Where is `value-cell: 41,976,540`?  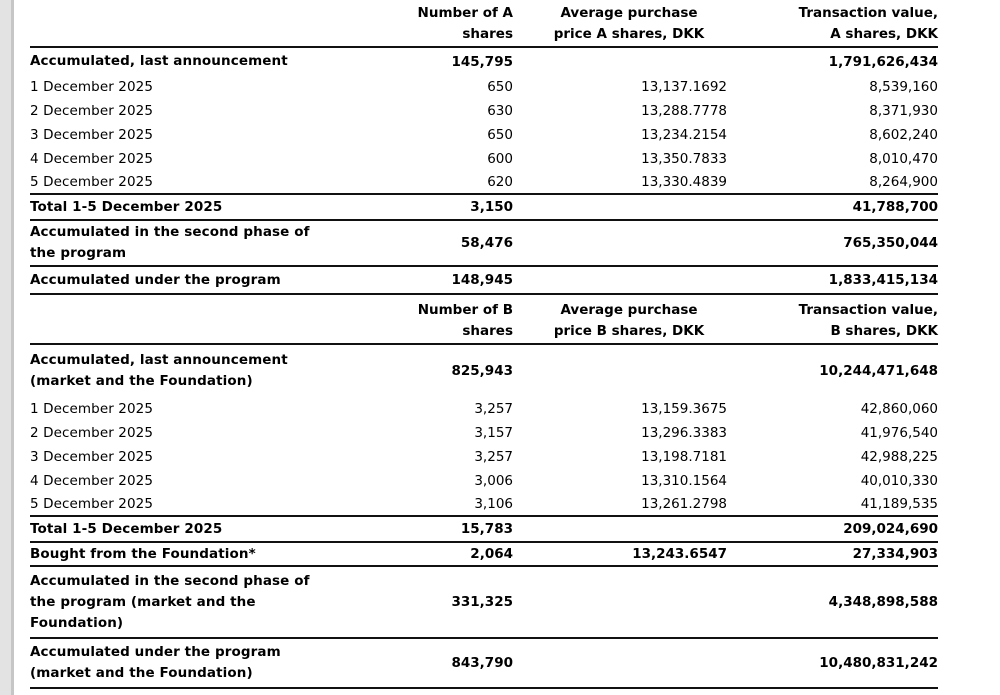
value-cell: 41,976,540 is located at coordinates (899, 433).